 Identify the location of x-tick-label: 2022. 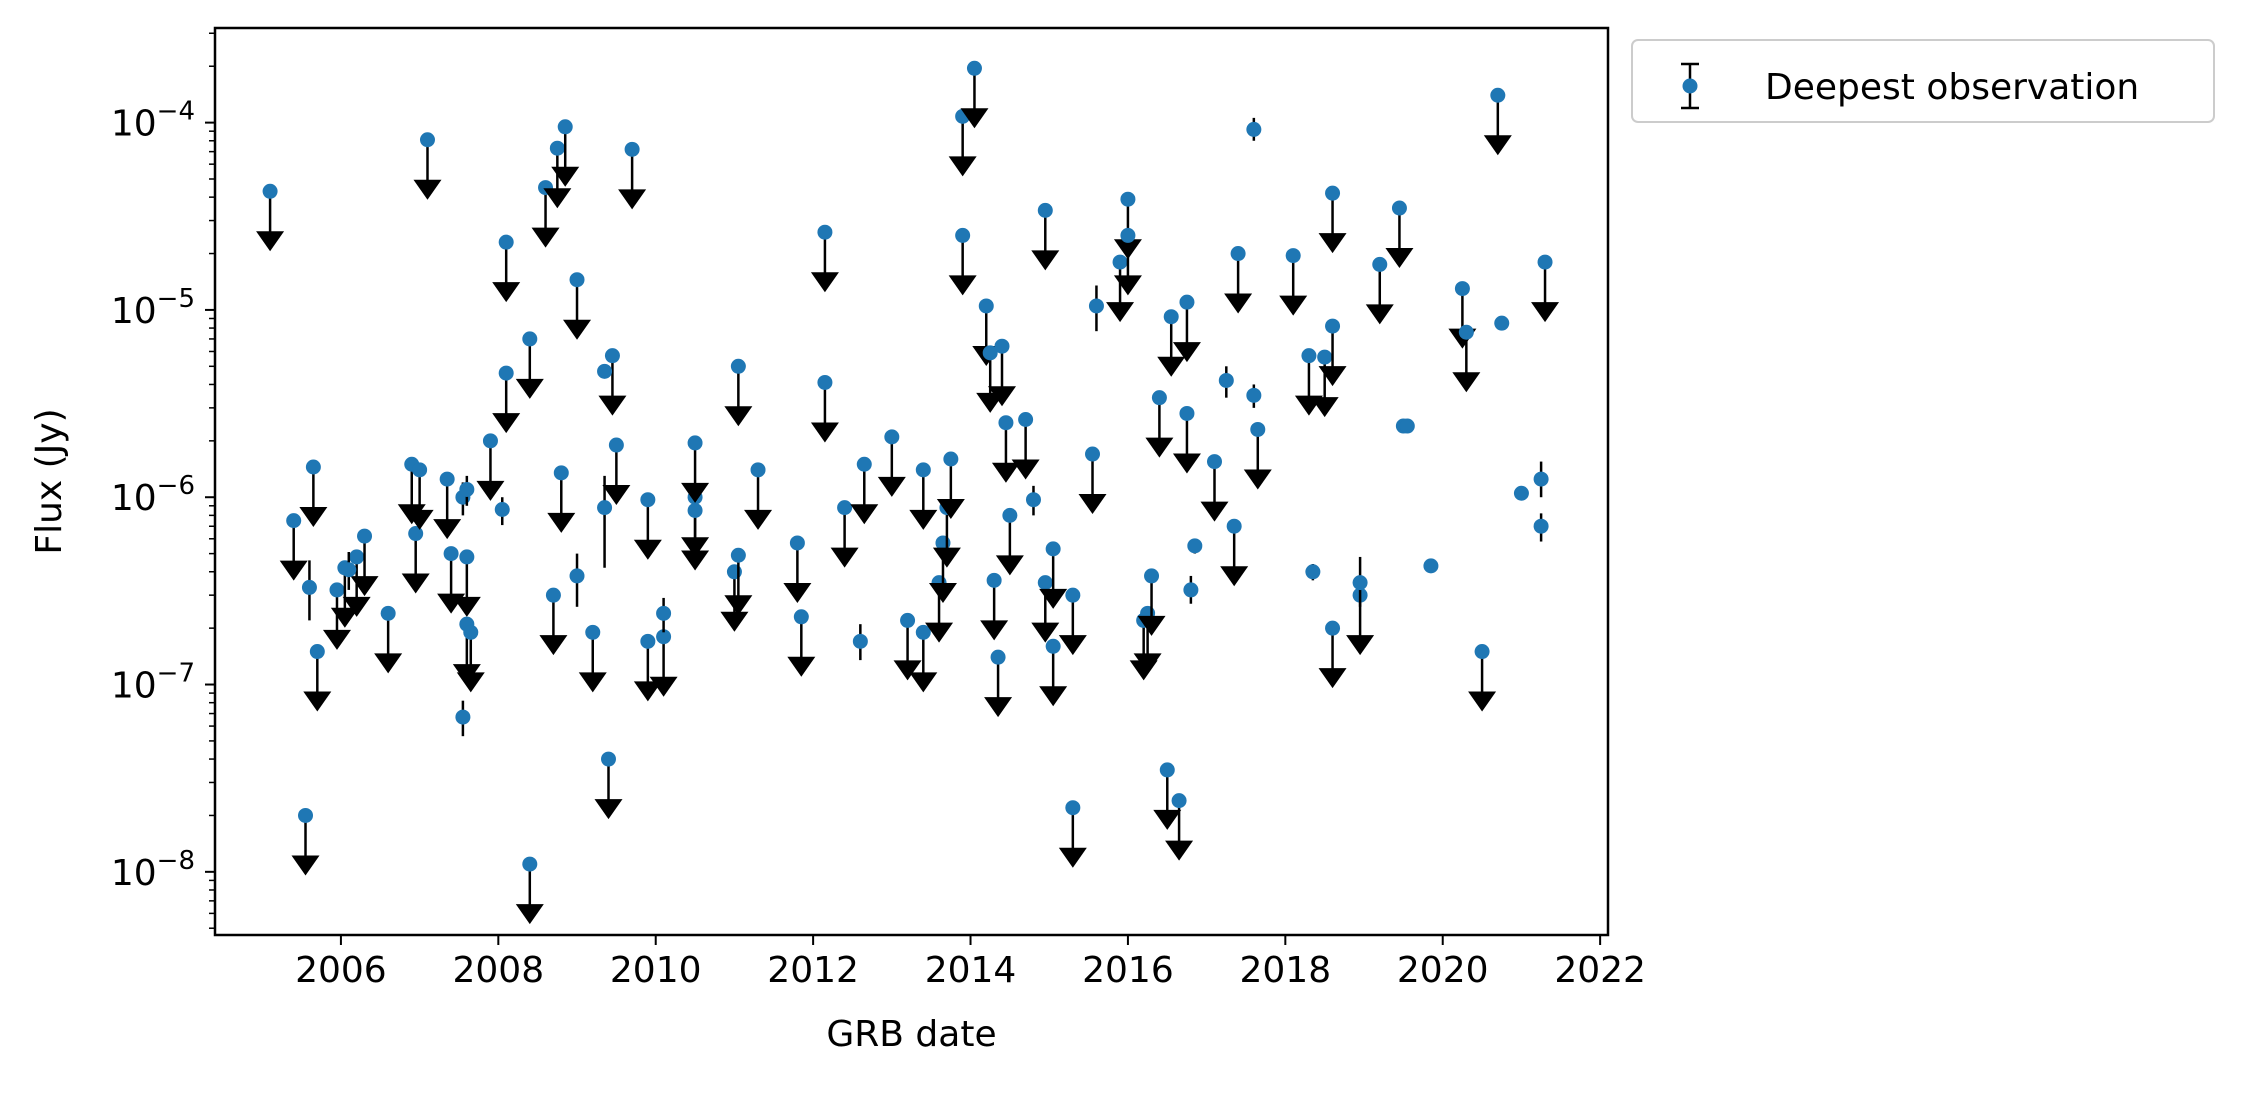
(1600, 970).